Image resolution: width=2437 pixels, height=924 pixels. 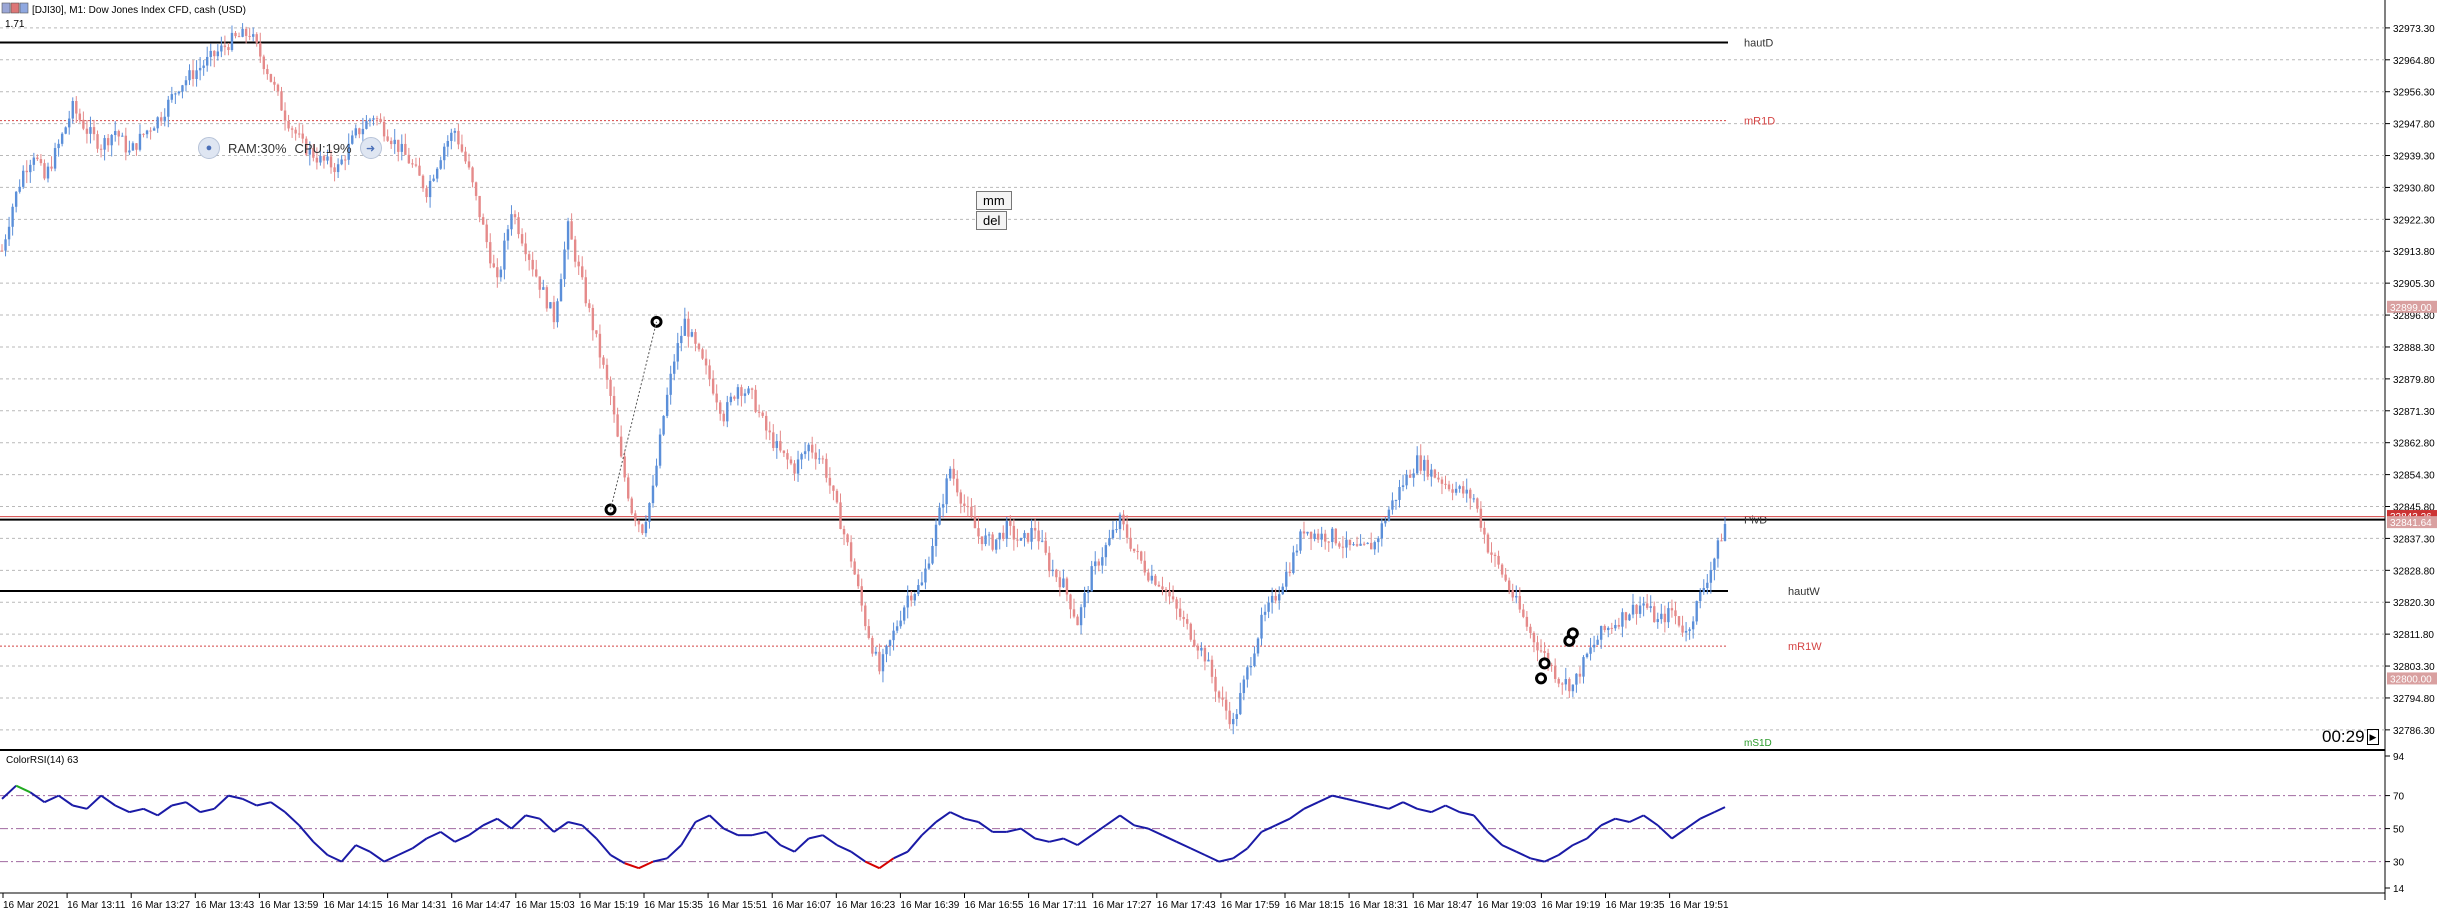 I want to click on price-tick-label: 32862.80, so click(x=2414, y=444).